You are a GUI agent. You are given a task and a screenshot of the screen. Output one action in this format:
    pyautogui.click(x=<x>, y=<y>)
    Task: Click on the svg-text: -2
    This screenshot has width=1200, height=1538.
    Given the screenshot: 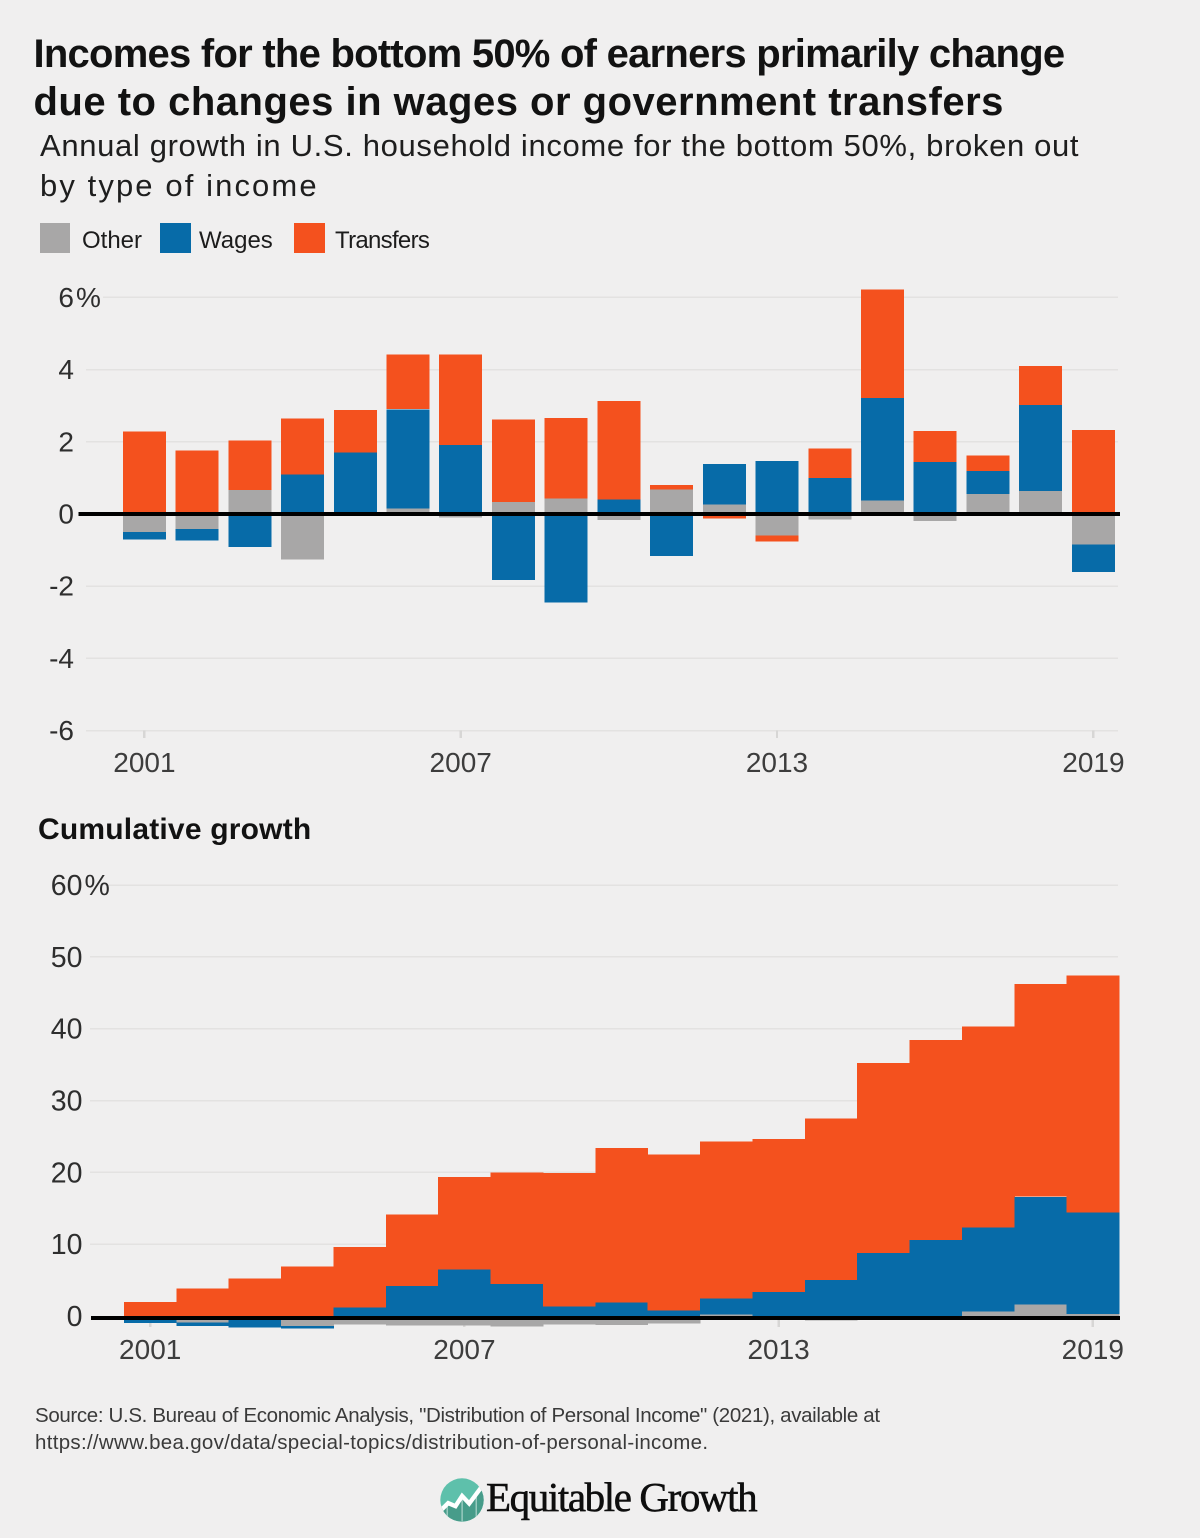 What is the action you would take?
    pyautogui.click(x=61, y=586)
    